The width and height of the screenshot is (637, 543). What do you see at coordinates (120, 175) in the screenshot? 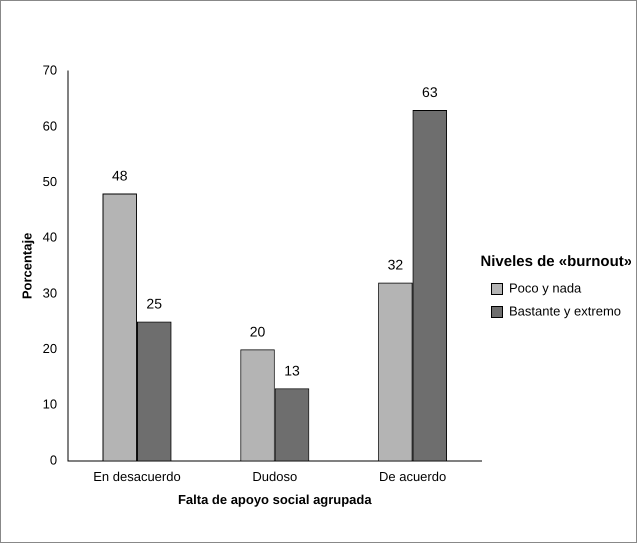
I see `data-label: 48` at bounding box center [120, 175].